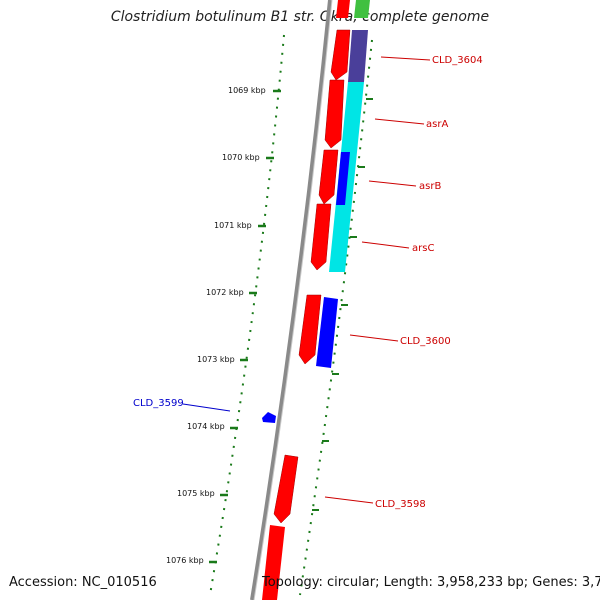  Describe the element at coordinates (343, 178) in the screenshot. I see `reverse-gene-asrb` at that location.